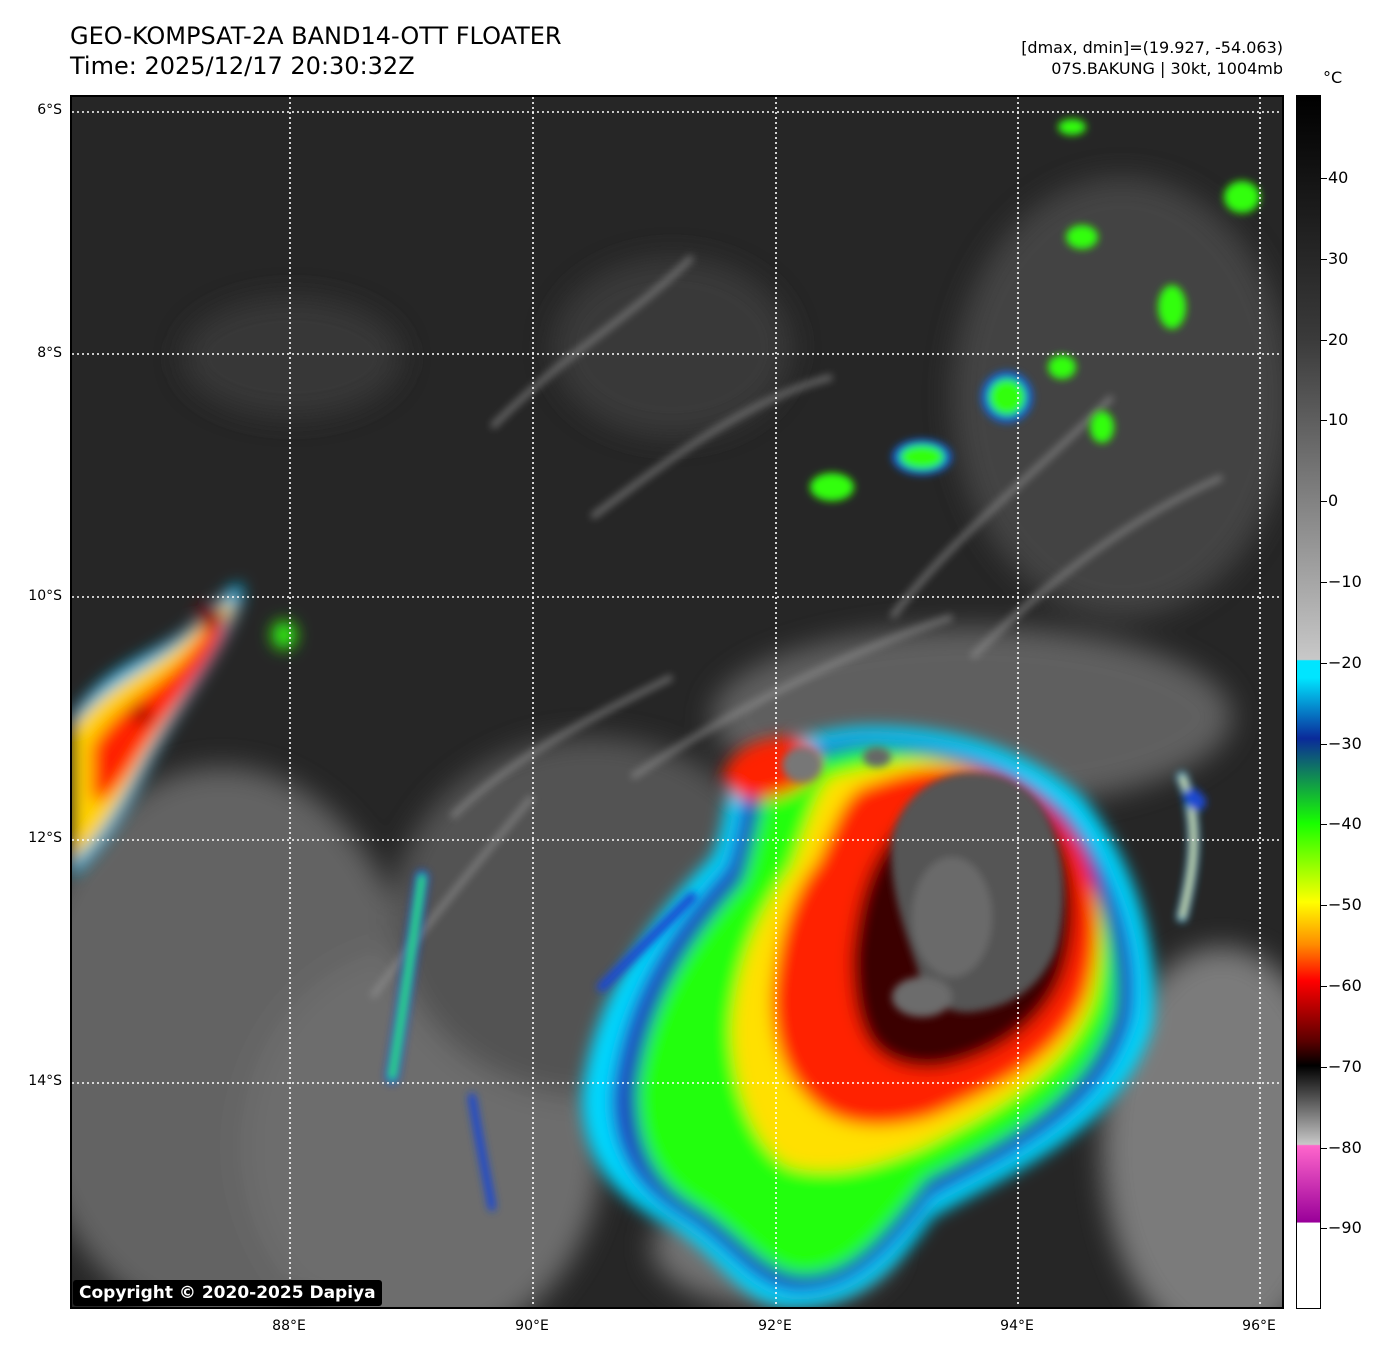  Describe the element at coordinates (532, 1326) in the screenshot. I see `lon-label-90e: 90°E` at that location.